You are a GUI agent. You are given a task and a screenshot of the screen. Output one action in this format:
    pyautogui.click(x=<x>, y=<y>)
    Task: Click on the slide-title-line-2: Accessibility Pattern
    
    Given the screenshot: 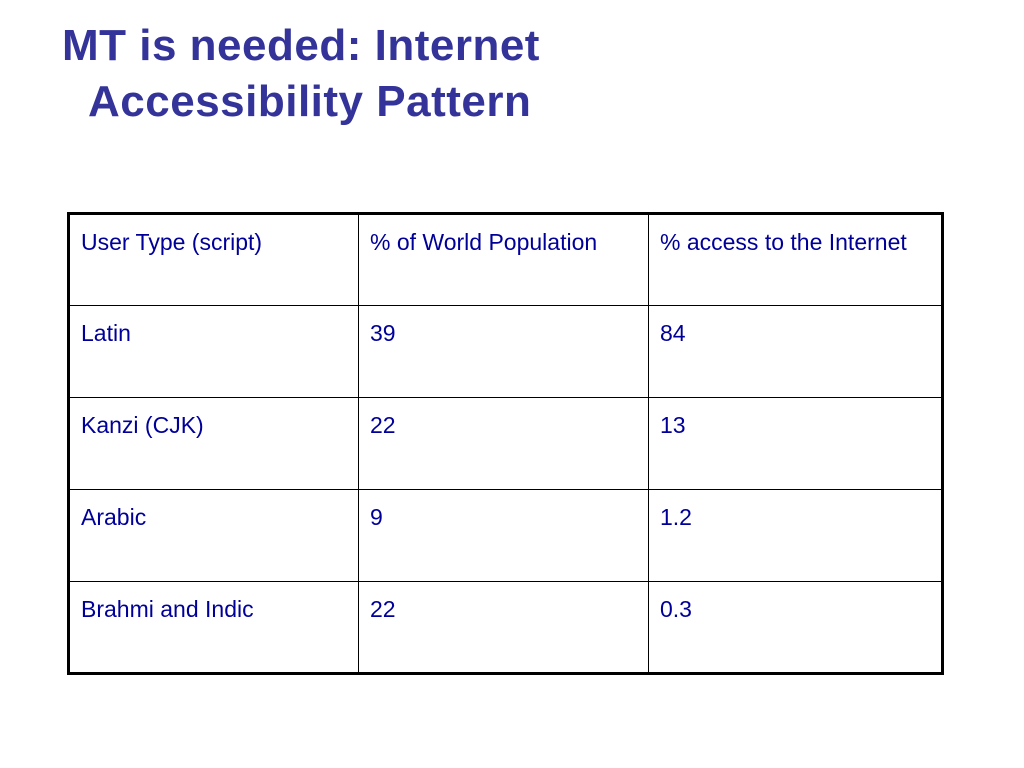 What is the action you would take?
    pyautogui.click(x=310, y=101)
    